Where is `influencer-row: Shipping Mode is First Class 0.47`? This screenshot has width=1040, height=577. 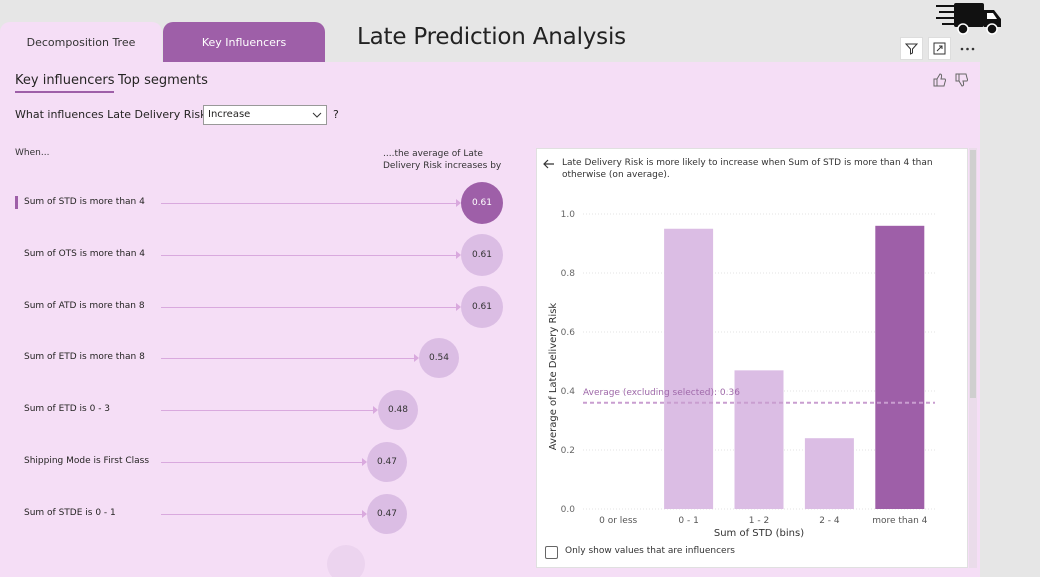 influencer-row: Shipping Mode is First Class 0.47 is located at coordinates (265, 461).